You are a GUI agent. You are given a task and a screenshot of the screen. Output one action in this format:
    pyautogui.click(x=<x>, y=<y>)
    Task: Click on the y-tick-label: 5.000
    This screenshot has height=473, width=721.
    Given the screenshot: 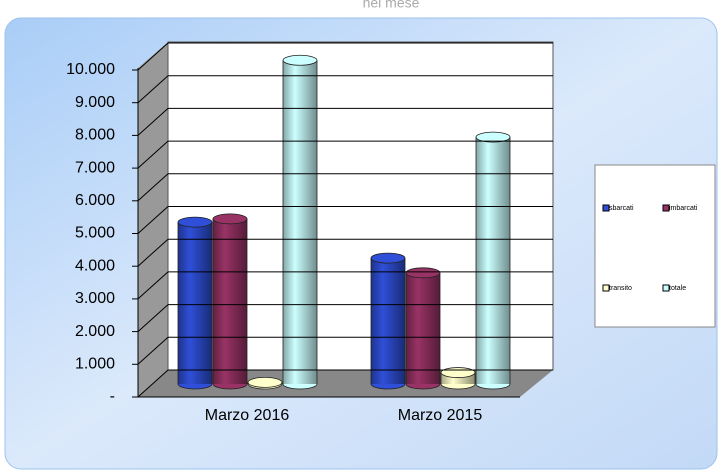 What is the action you would take?
    pyautogui.click(x=95, y=233)
    